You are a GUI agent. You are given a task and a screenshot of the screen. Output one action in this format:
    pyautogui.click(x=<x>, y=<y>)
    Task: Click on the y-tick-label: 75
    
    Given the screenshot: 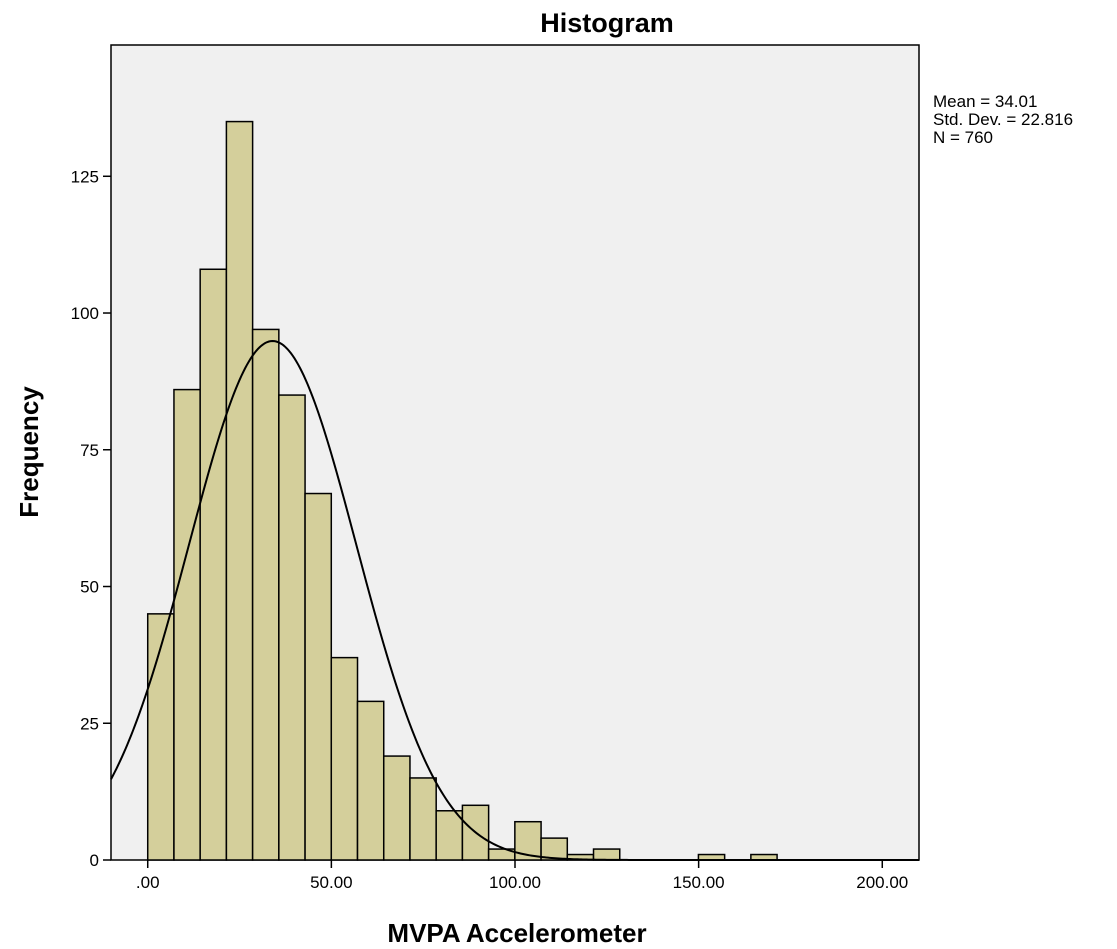 What is the action you would take?
    pyautogui.click(x=89, y=450)
    